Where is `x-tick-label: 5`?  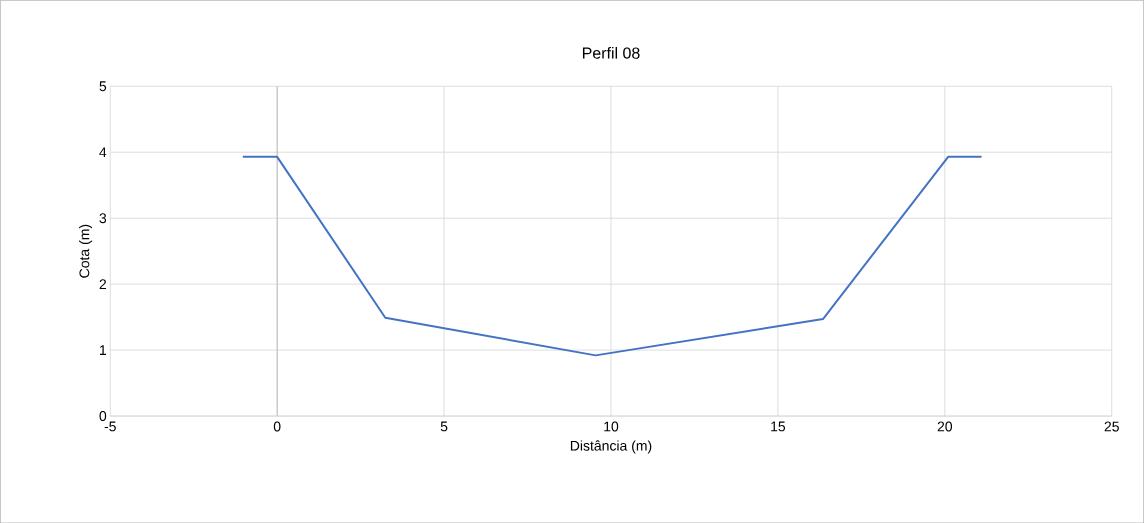
x-tick-label: 5 is located at coordinates (444, 426).